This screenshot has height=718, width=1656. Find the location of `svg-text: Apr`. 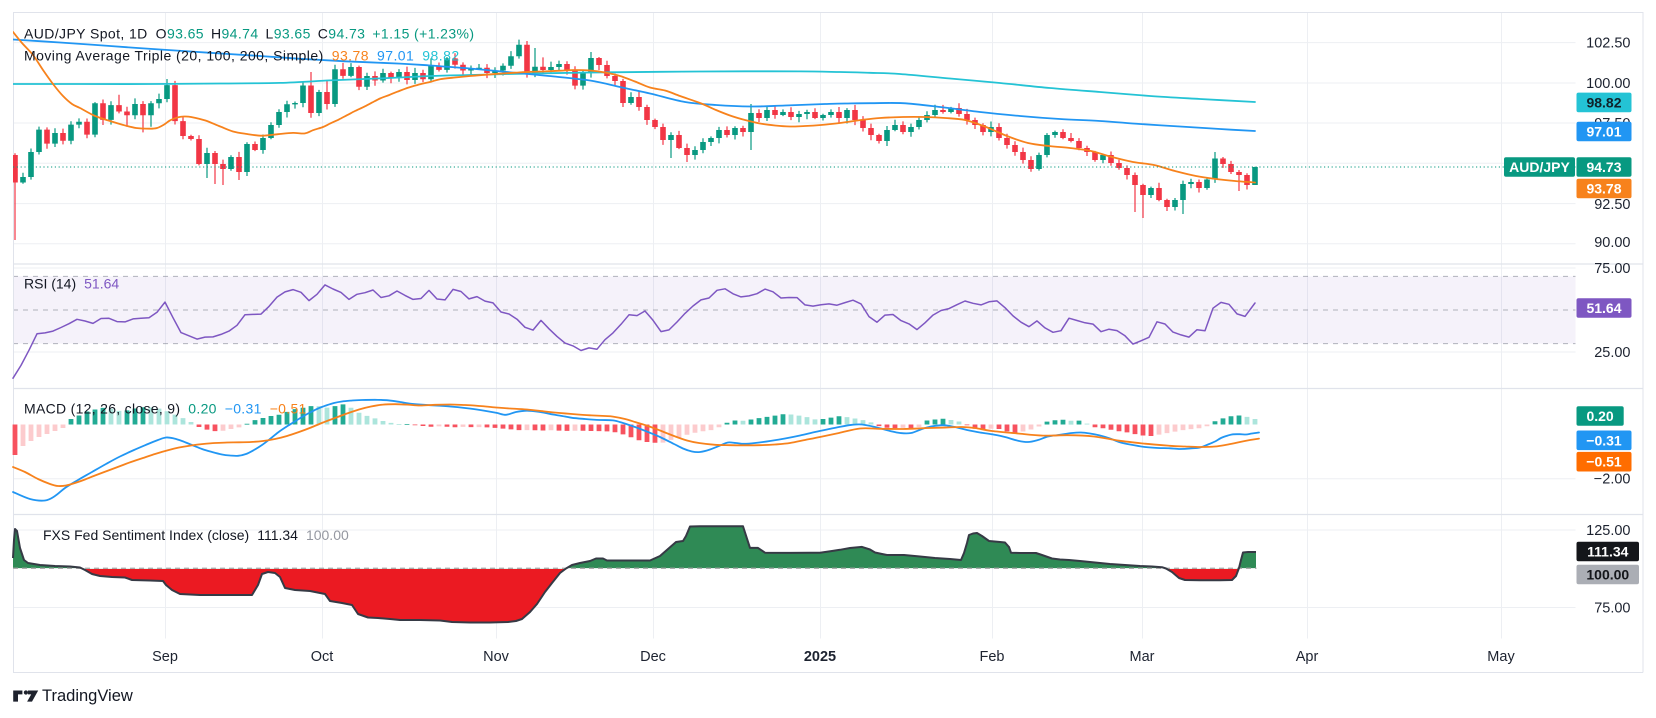

svg-text: Apr is located at coordinates (1307, 657).